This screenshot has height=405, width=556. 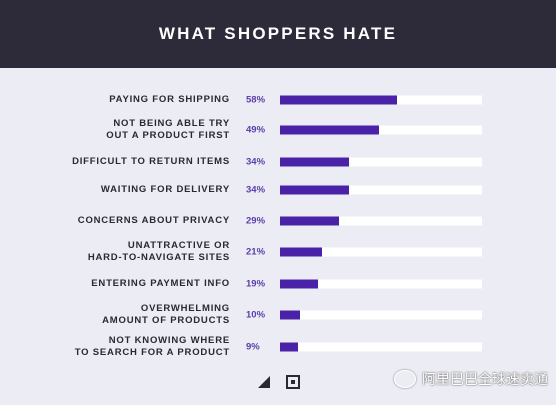 I want to click on bar-row: UNATTRACTIVE OR HARD-TO-NAVIGATE SITES 21%, so click(x=278, y=252).